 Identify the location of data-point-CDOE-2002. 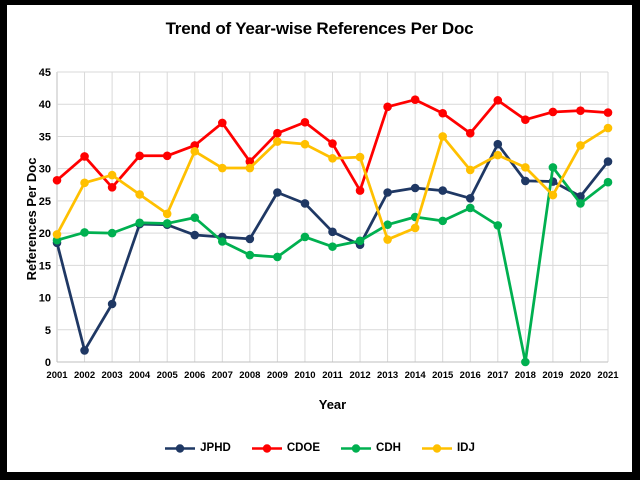
(84, 156).